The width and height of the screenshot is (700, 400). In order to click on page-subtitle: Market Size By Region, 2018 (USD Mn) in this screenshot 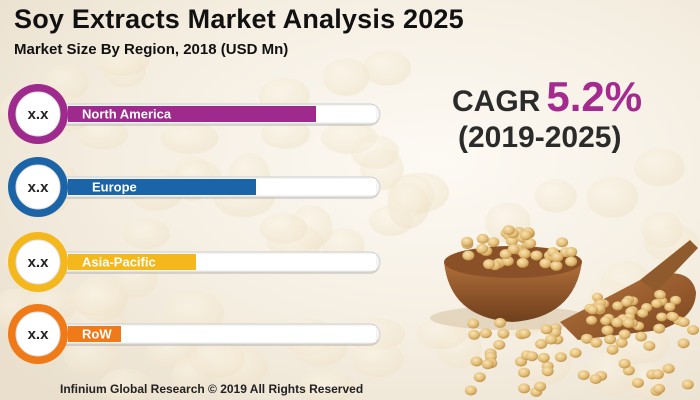, I will do `click(151, 49)`.